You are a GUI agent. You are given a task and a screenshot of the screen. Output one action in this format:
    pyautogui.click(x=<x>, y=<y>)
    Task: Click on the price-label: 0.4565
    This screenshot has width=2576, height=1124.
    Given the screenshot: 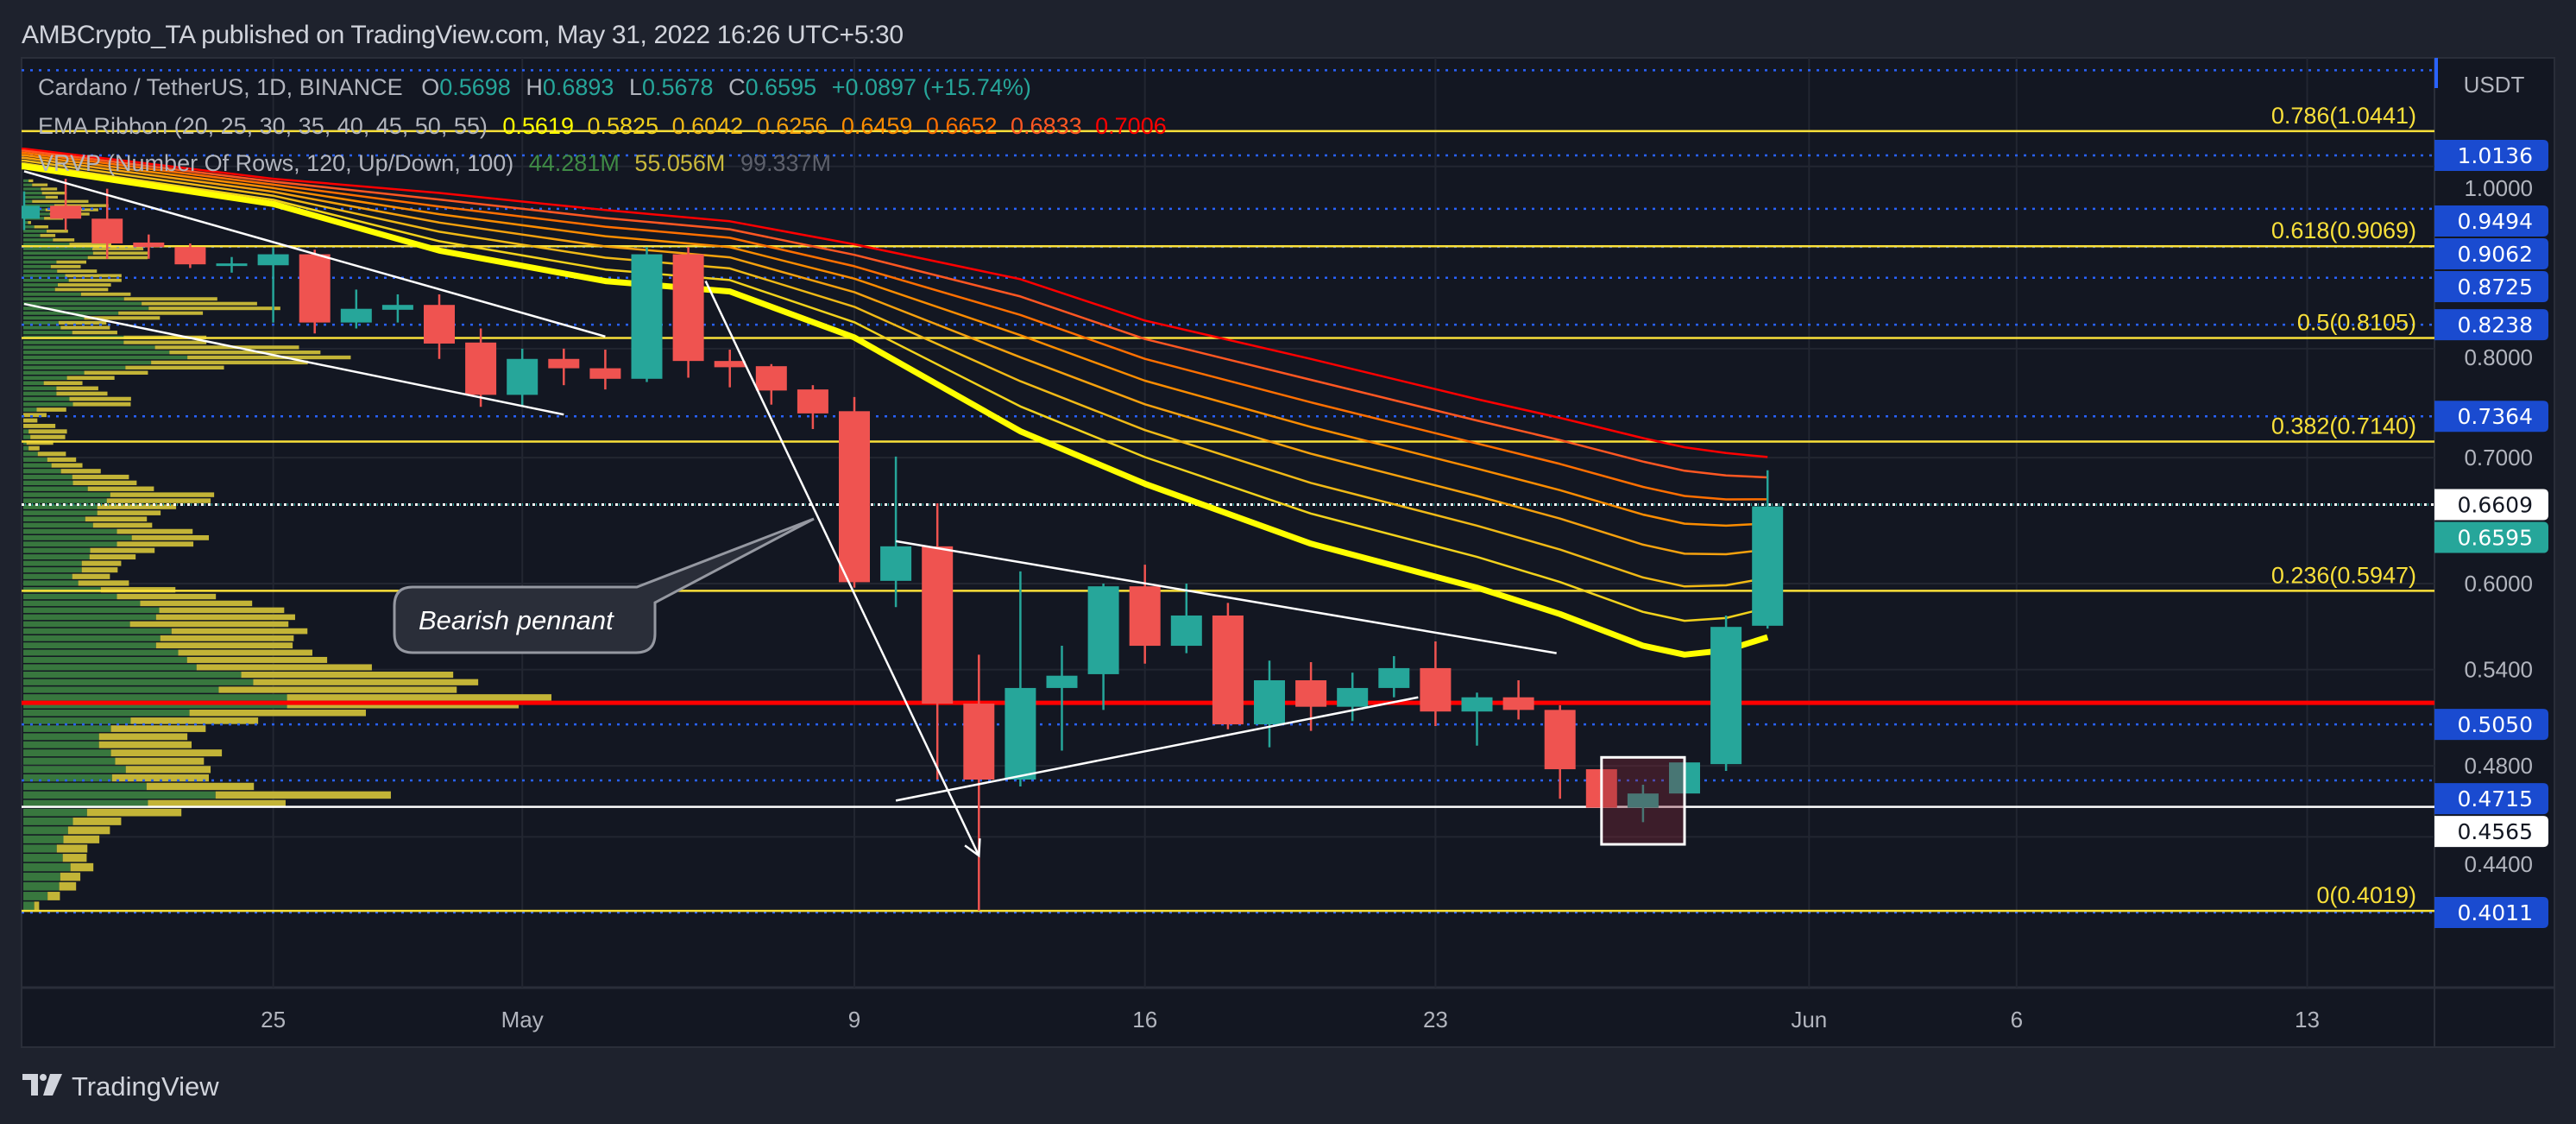 What is the action you would take?
    pyautogui.click(x=2491, y=832)
    